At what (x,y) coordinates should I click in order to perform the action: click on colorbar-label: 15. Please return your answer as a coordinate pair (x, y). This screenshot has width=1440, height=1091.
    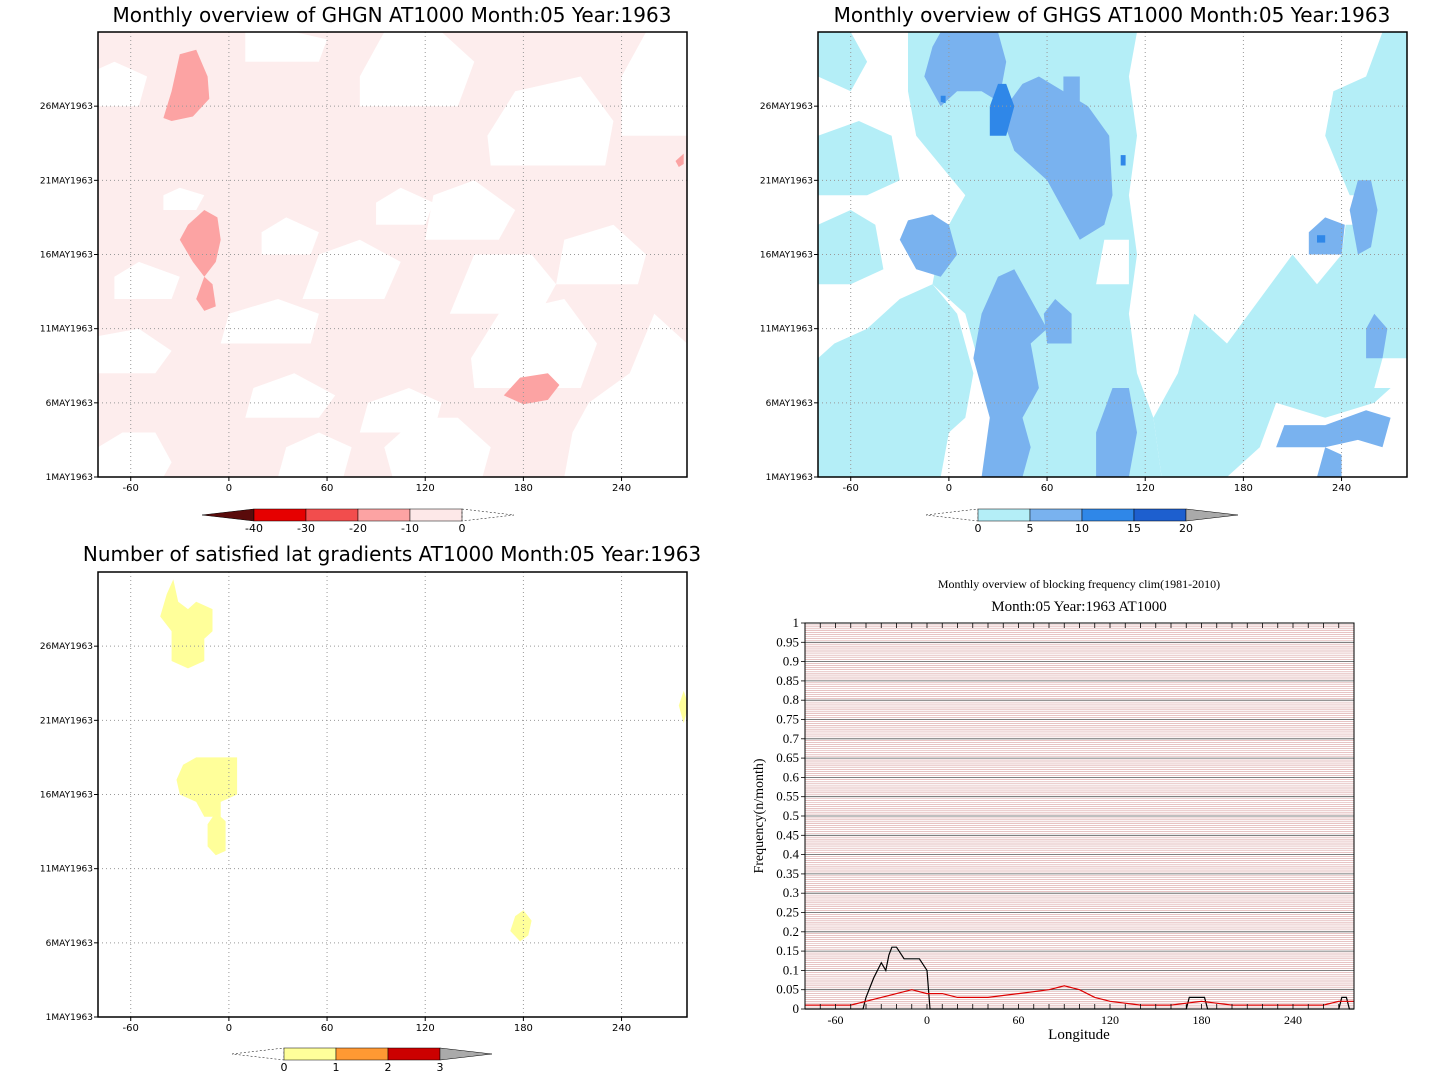
    Looking at the image, I should click on (1134, 528).